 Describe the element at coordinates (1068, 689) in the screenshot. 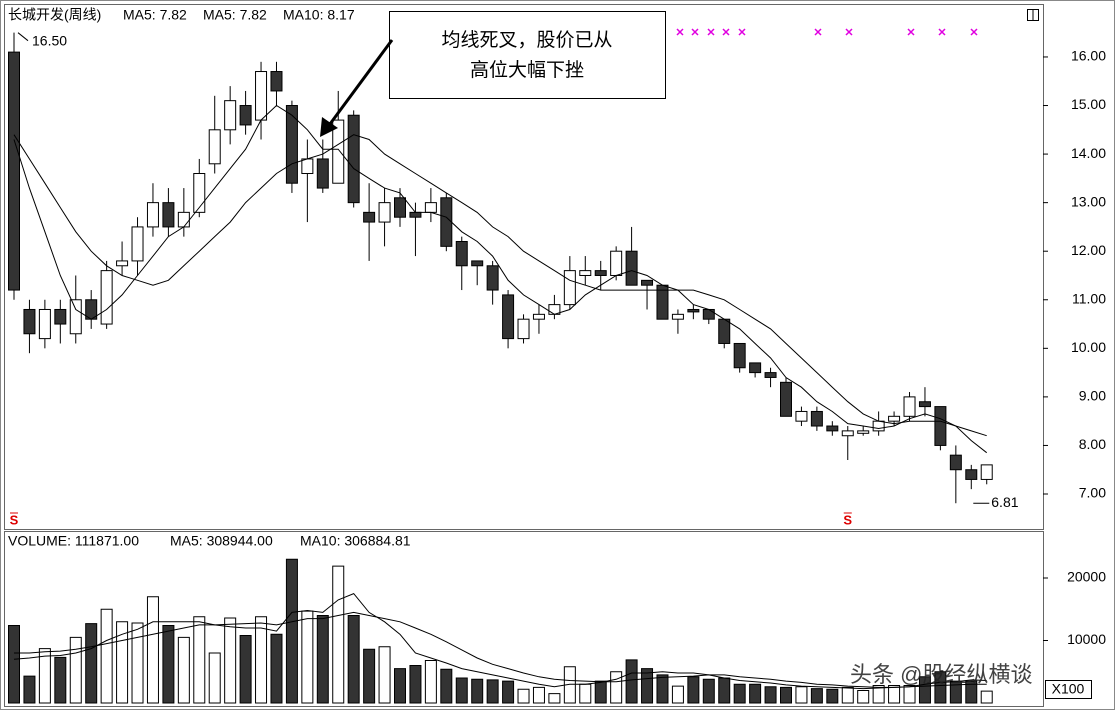

I see `unit-label: X100` at that location.